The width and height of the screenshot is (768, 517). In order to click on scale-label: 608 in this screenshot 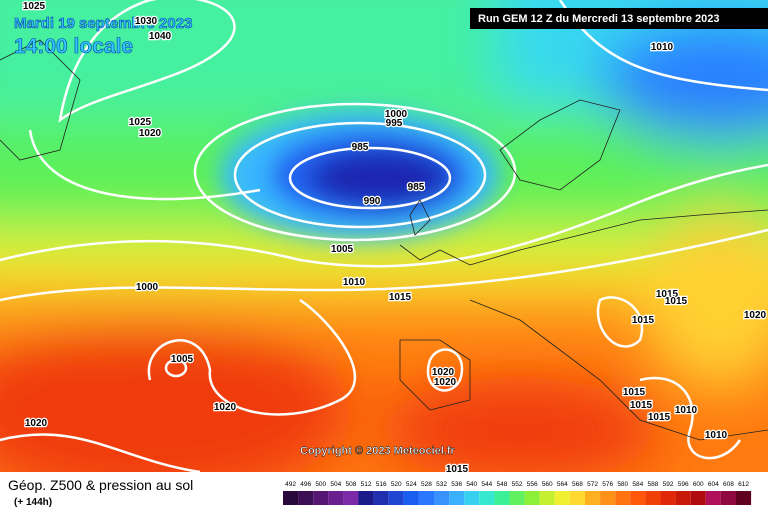, I will do `click(728, 484)`.